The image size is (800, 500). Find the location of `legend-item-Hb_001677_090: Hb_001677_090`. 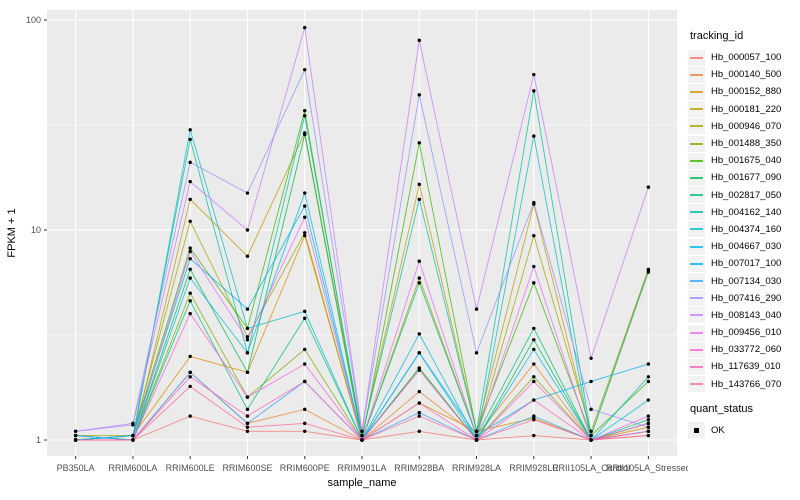

legend-item-Hb_001677_090: Hb_001677_090 is located at coordinates (744, 177).